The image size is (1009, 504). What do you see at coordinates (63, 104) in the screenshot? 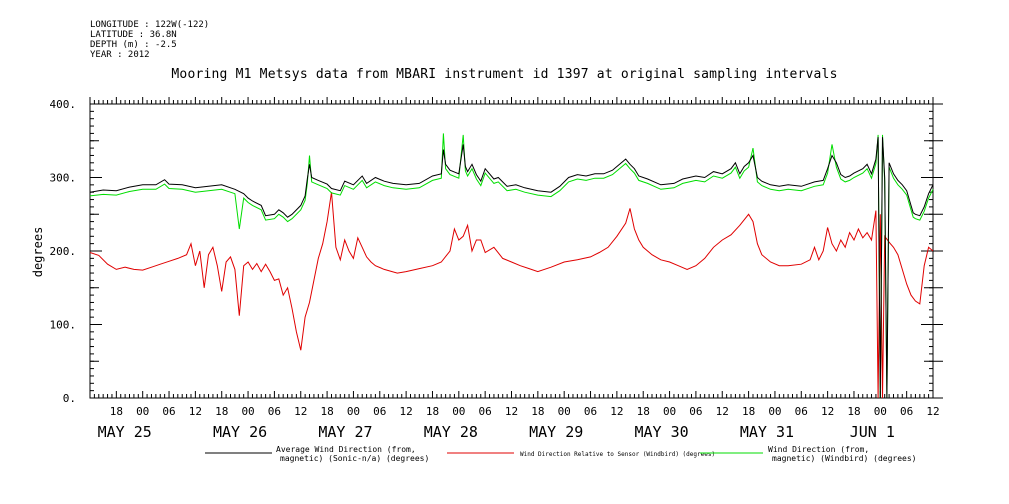
I see `y-tick-label: 400.` at bounding box center [63, 104].